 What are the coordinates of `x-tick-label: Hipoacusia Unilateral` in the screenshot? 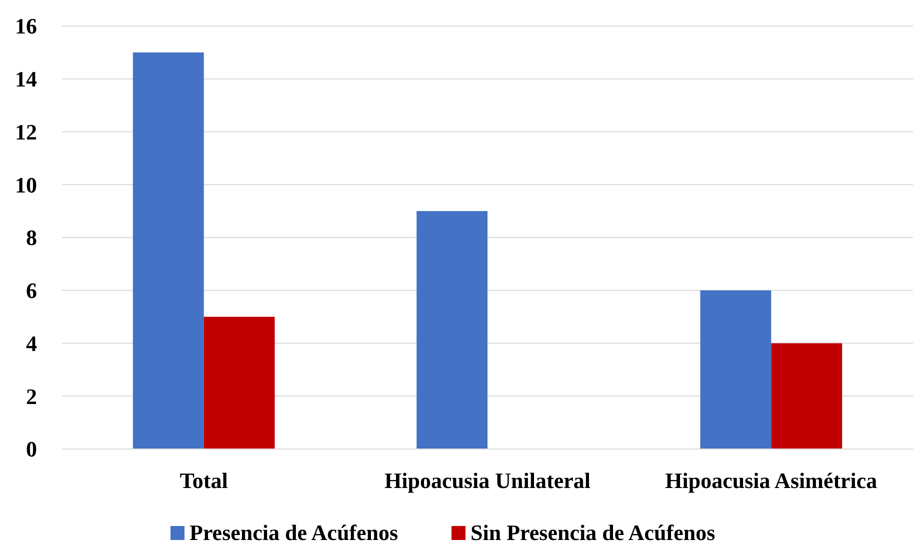 It's located at (487, 480).